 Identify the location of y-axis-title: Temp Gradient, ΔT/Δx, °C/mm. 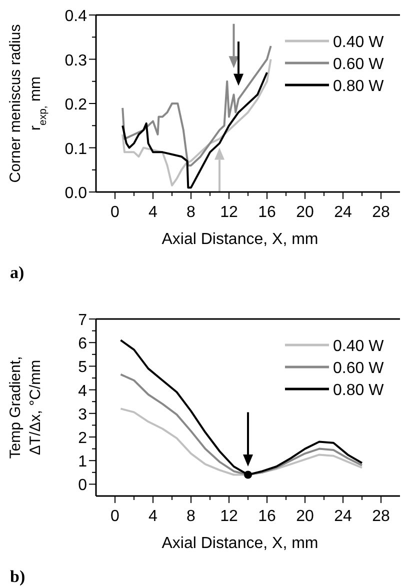
(25, 407).